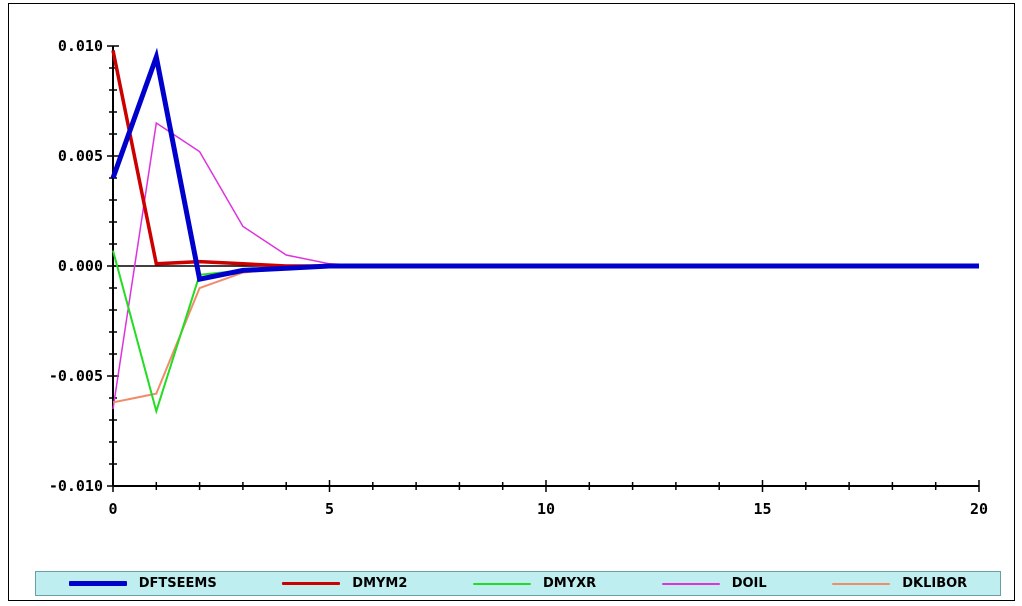  What do you see at coordinates (762, 509) in the screenshot?
I see `x-tick-label: 15` at bounding box center [762, 509].